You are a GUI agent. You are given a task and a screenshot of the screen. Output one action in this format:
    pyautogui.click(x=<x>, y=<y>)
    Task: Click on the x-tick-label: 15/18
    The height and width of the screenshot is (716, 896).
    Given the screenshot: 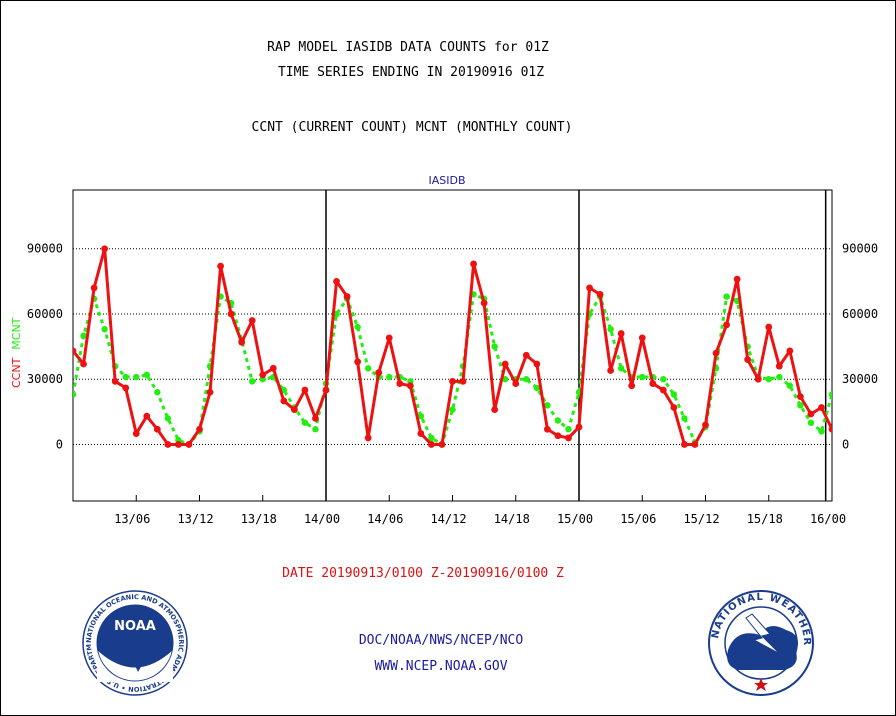 What is the action you would take?
    pyautogui.click(x=765, y=519)
    